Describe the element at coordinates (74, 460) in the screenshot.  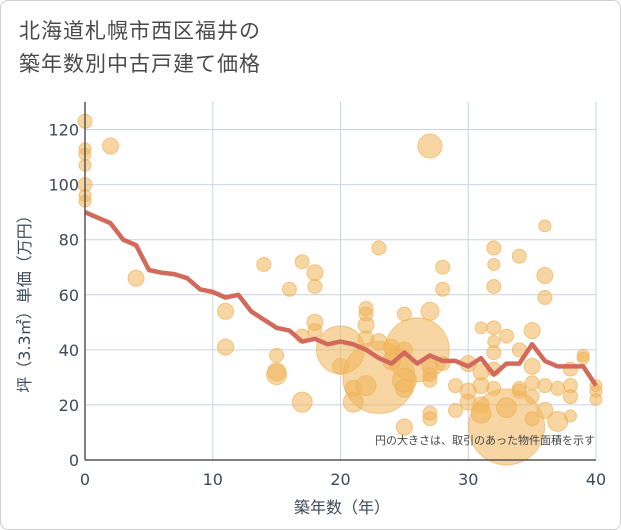
I see `y-tick-0: 0` at that location.